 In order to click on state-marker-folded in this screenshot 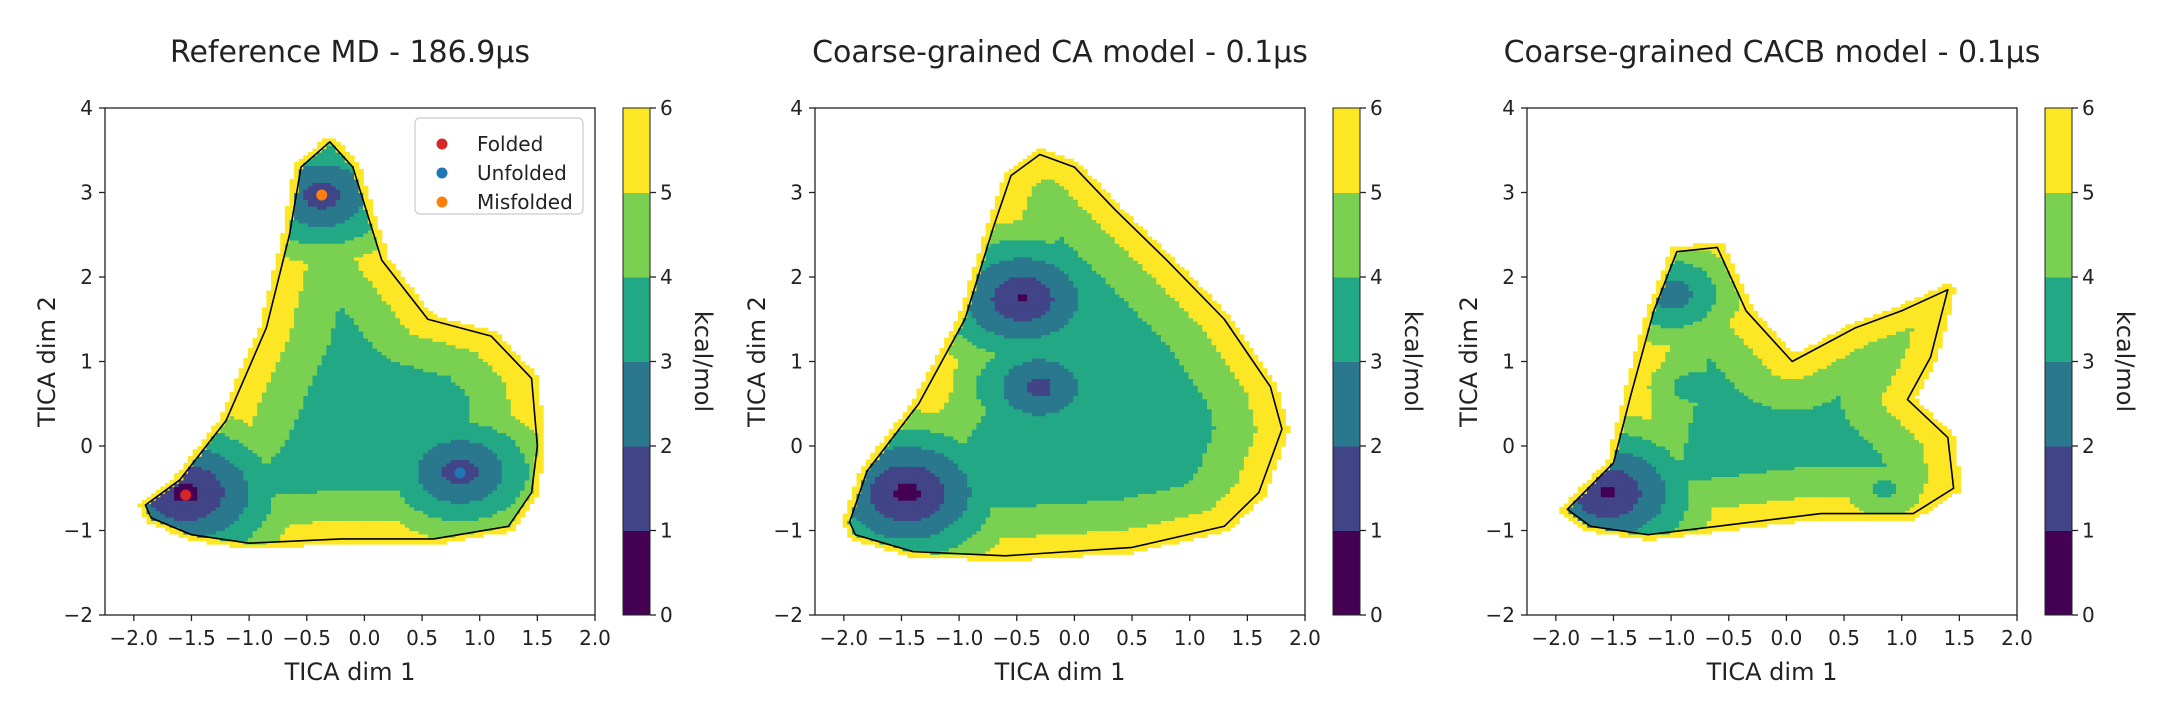, I will do `click(186, 495)`.